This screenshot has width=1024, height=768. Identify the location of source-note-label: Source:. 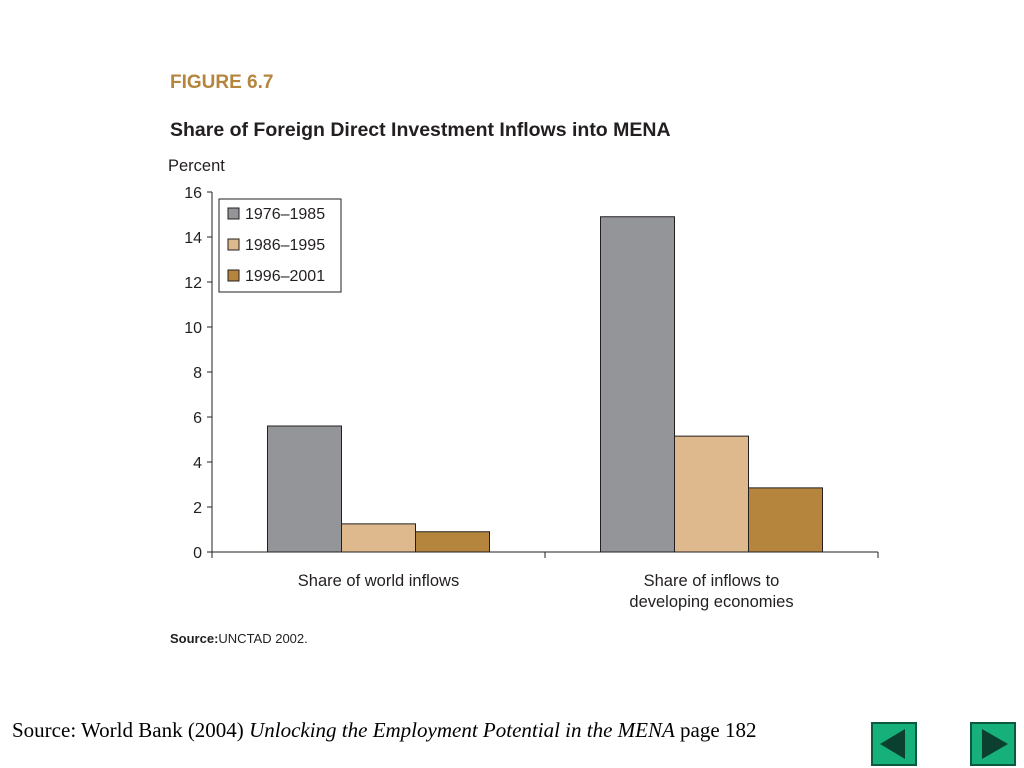
(194, 638).